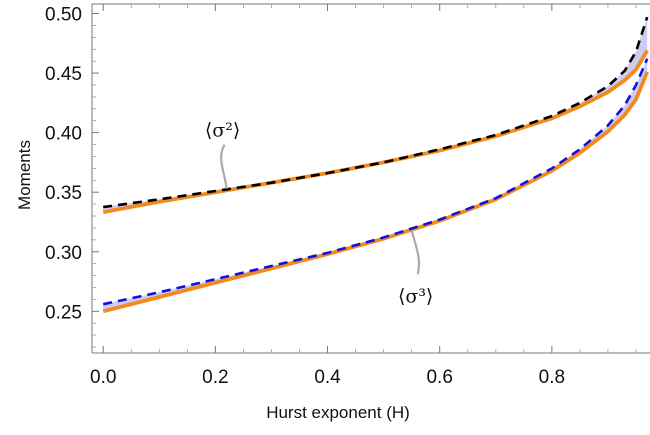 Image resolution: width=650 pixels, height=435 pixels. What do you see at coordinates (63, 74) in the screenshot?
I see `y-tick-label: 0.45` at bounding box center [63, 74].